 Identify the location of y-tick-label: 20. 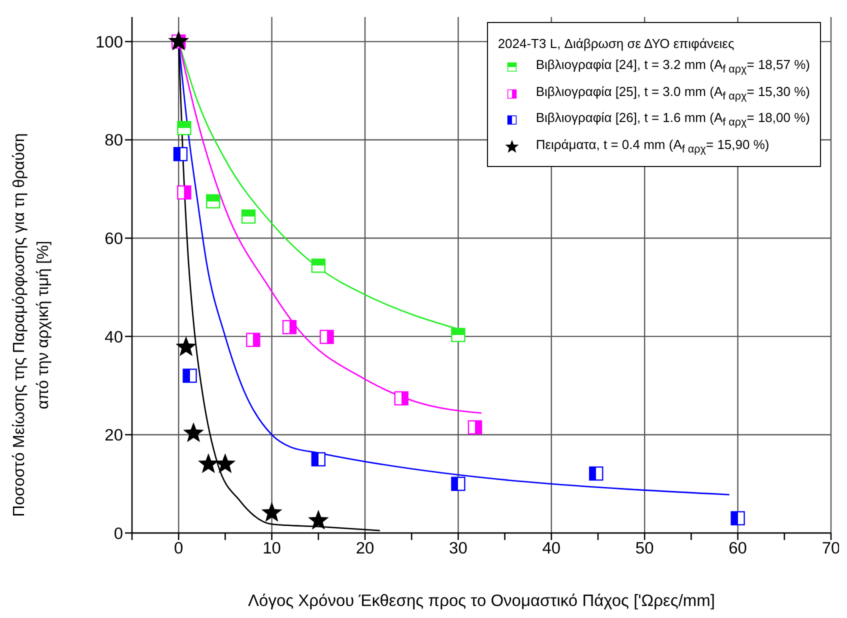
(113, 435).